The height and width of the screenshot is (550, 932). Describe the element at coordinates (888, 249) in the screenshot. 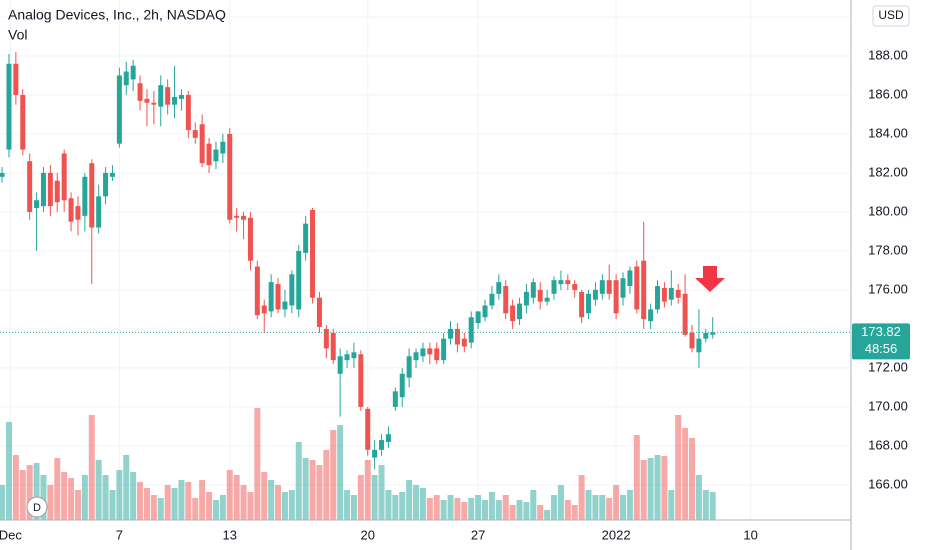

I see `y-tick-label: 178.00` at that location.